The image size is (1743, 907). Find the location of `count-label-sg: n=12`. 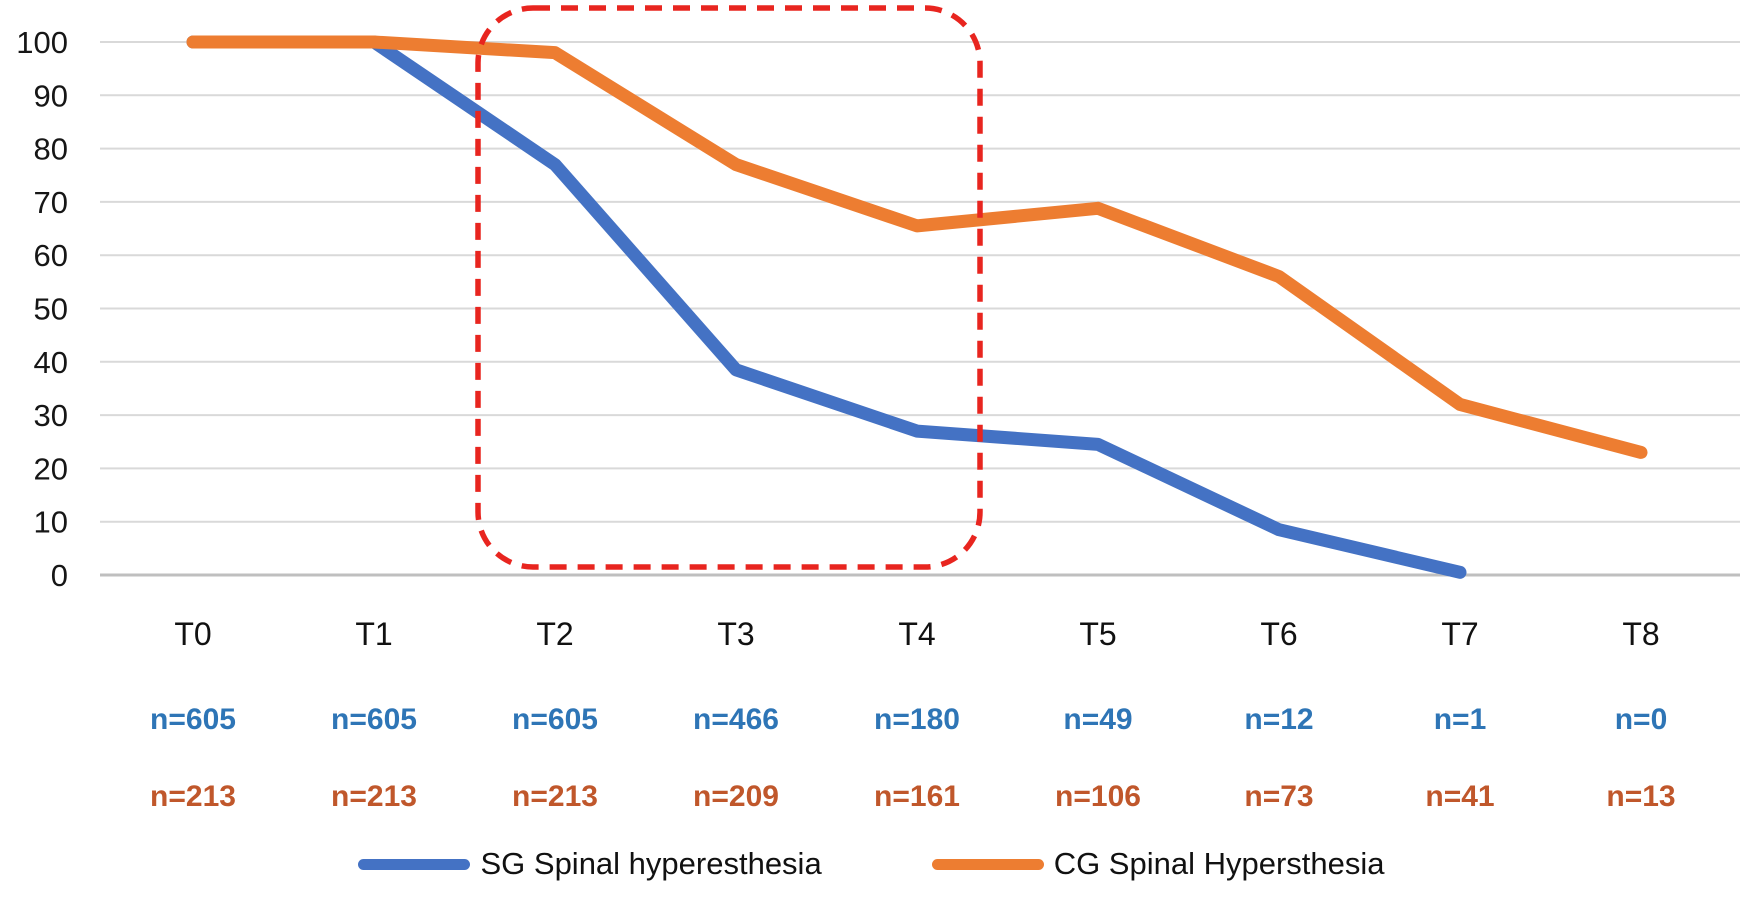

count-label-sg: n=12 is located at coordinates (1279, 719).